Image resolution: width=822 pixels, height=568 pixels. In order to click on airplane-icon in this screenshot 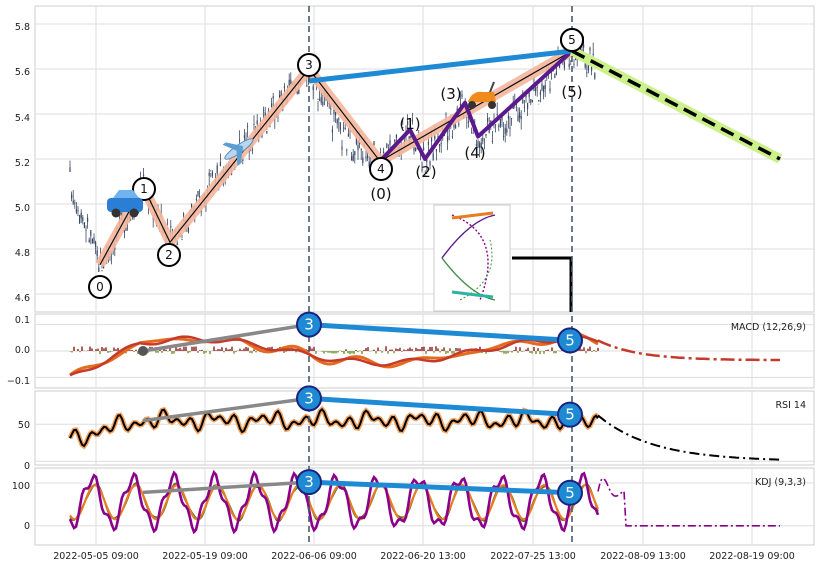, I will do `click(238, 152)`.